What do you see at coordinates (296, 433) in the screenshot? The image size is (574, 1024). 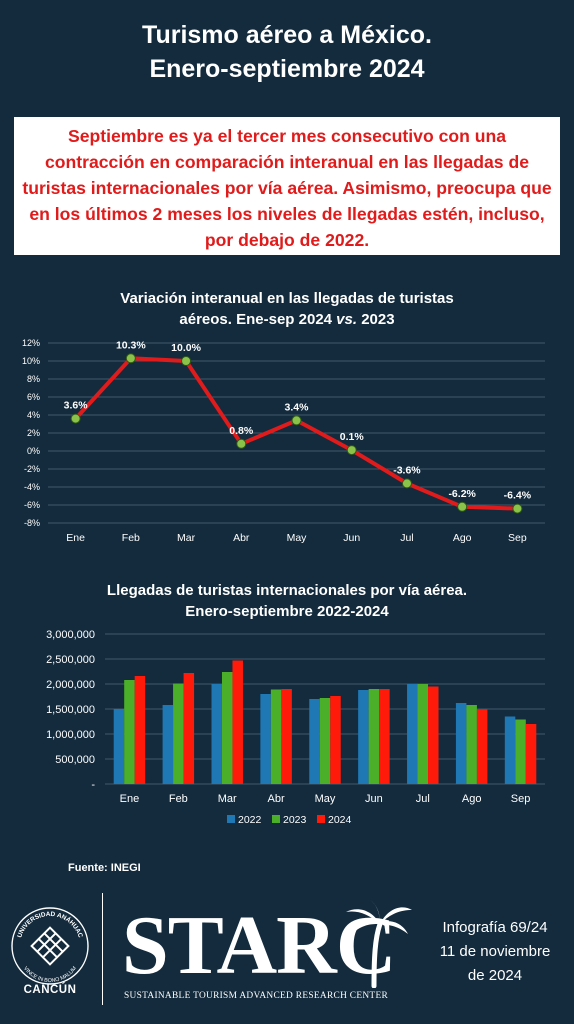 I see `line-chart-series-line` at bounding box center [296, 433].